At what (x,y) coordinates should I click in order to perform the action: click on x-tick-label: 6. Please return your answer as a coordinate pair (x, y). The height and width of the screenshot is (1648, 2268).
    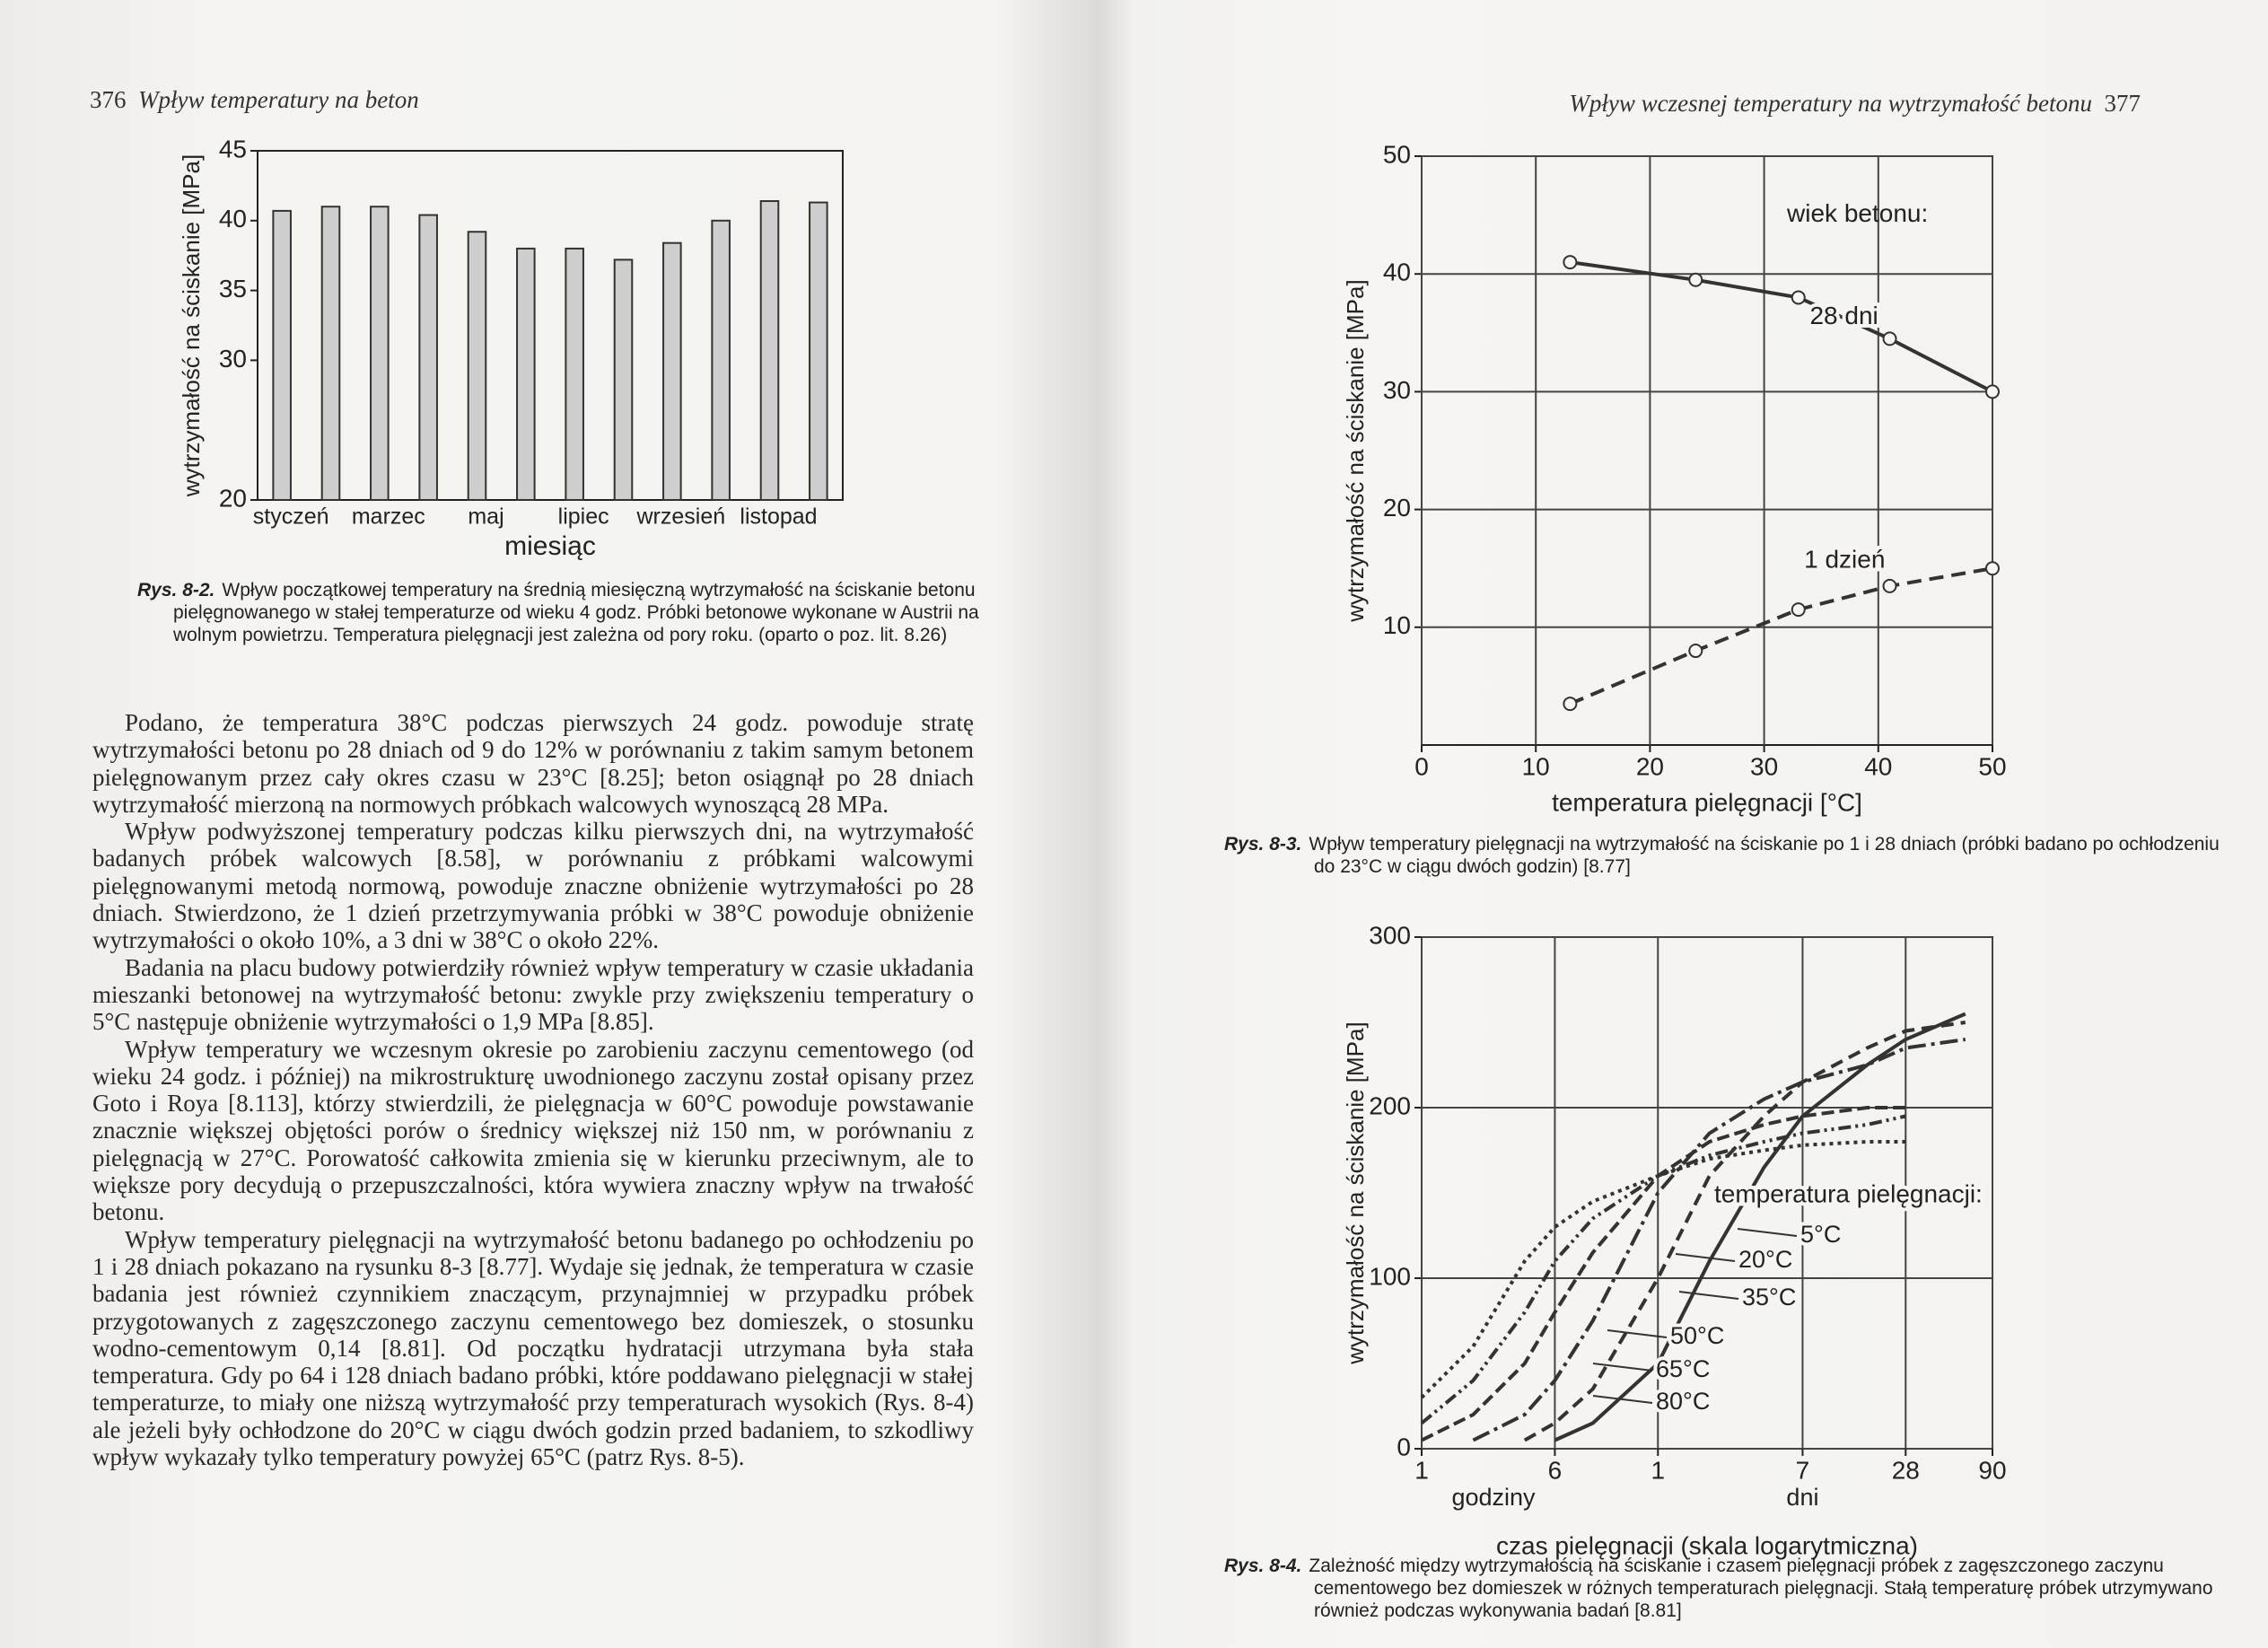
    Looking at the image, I should click on (1555, 1470).